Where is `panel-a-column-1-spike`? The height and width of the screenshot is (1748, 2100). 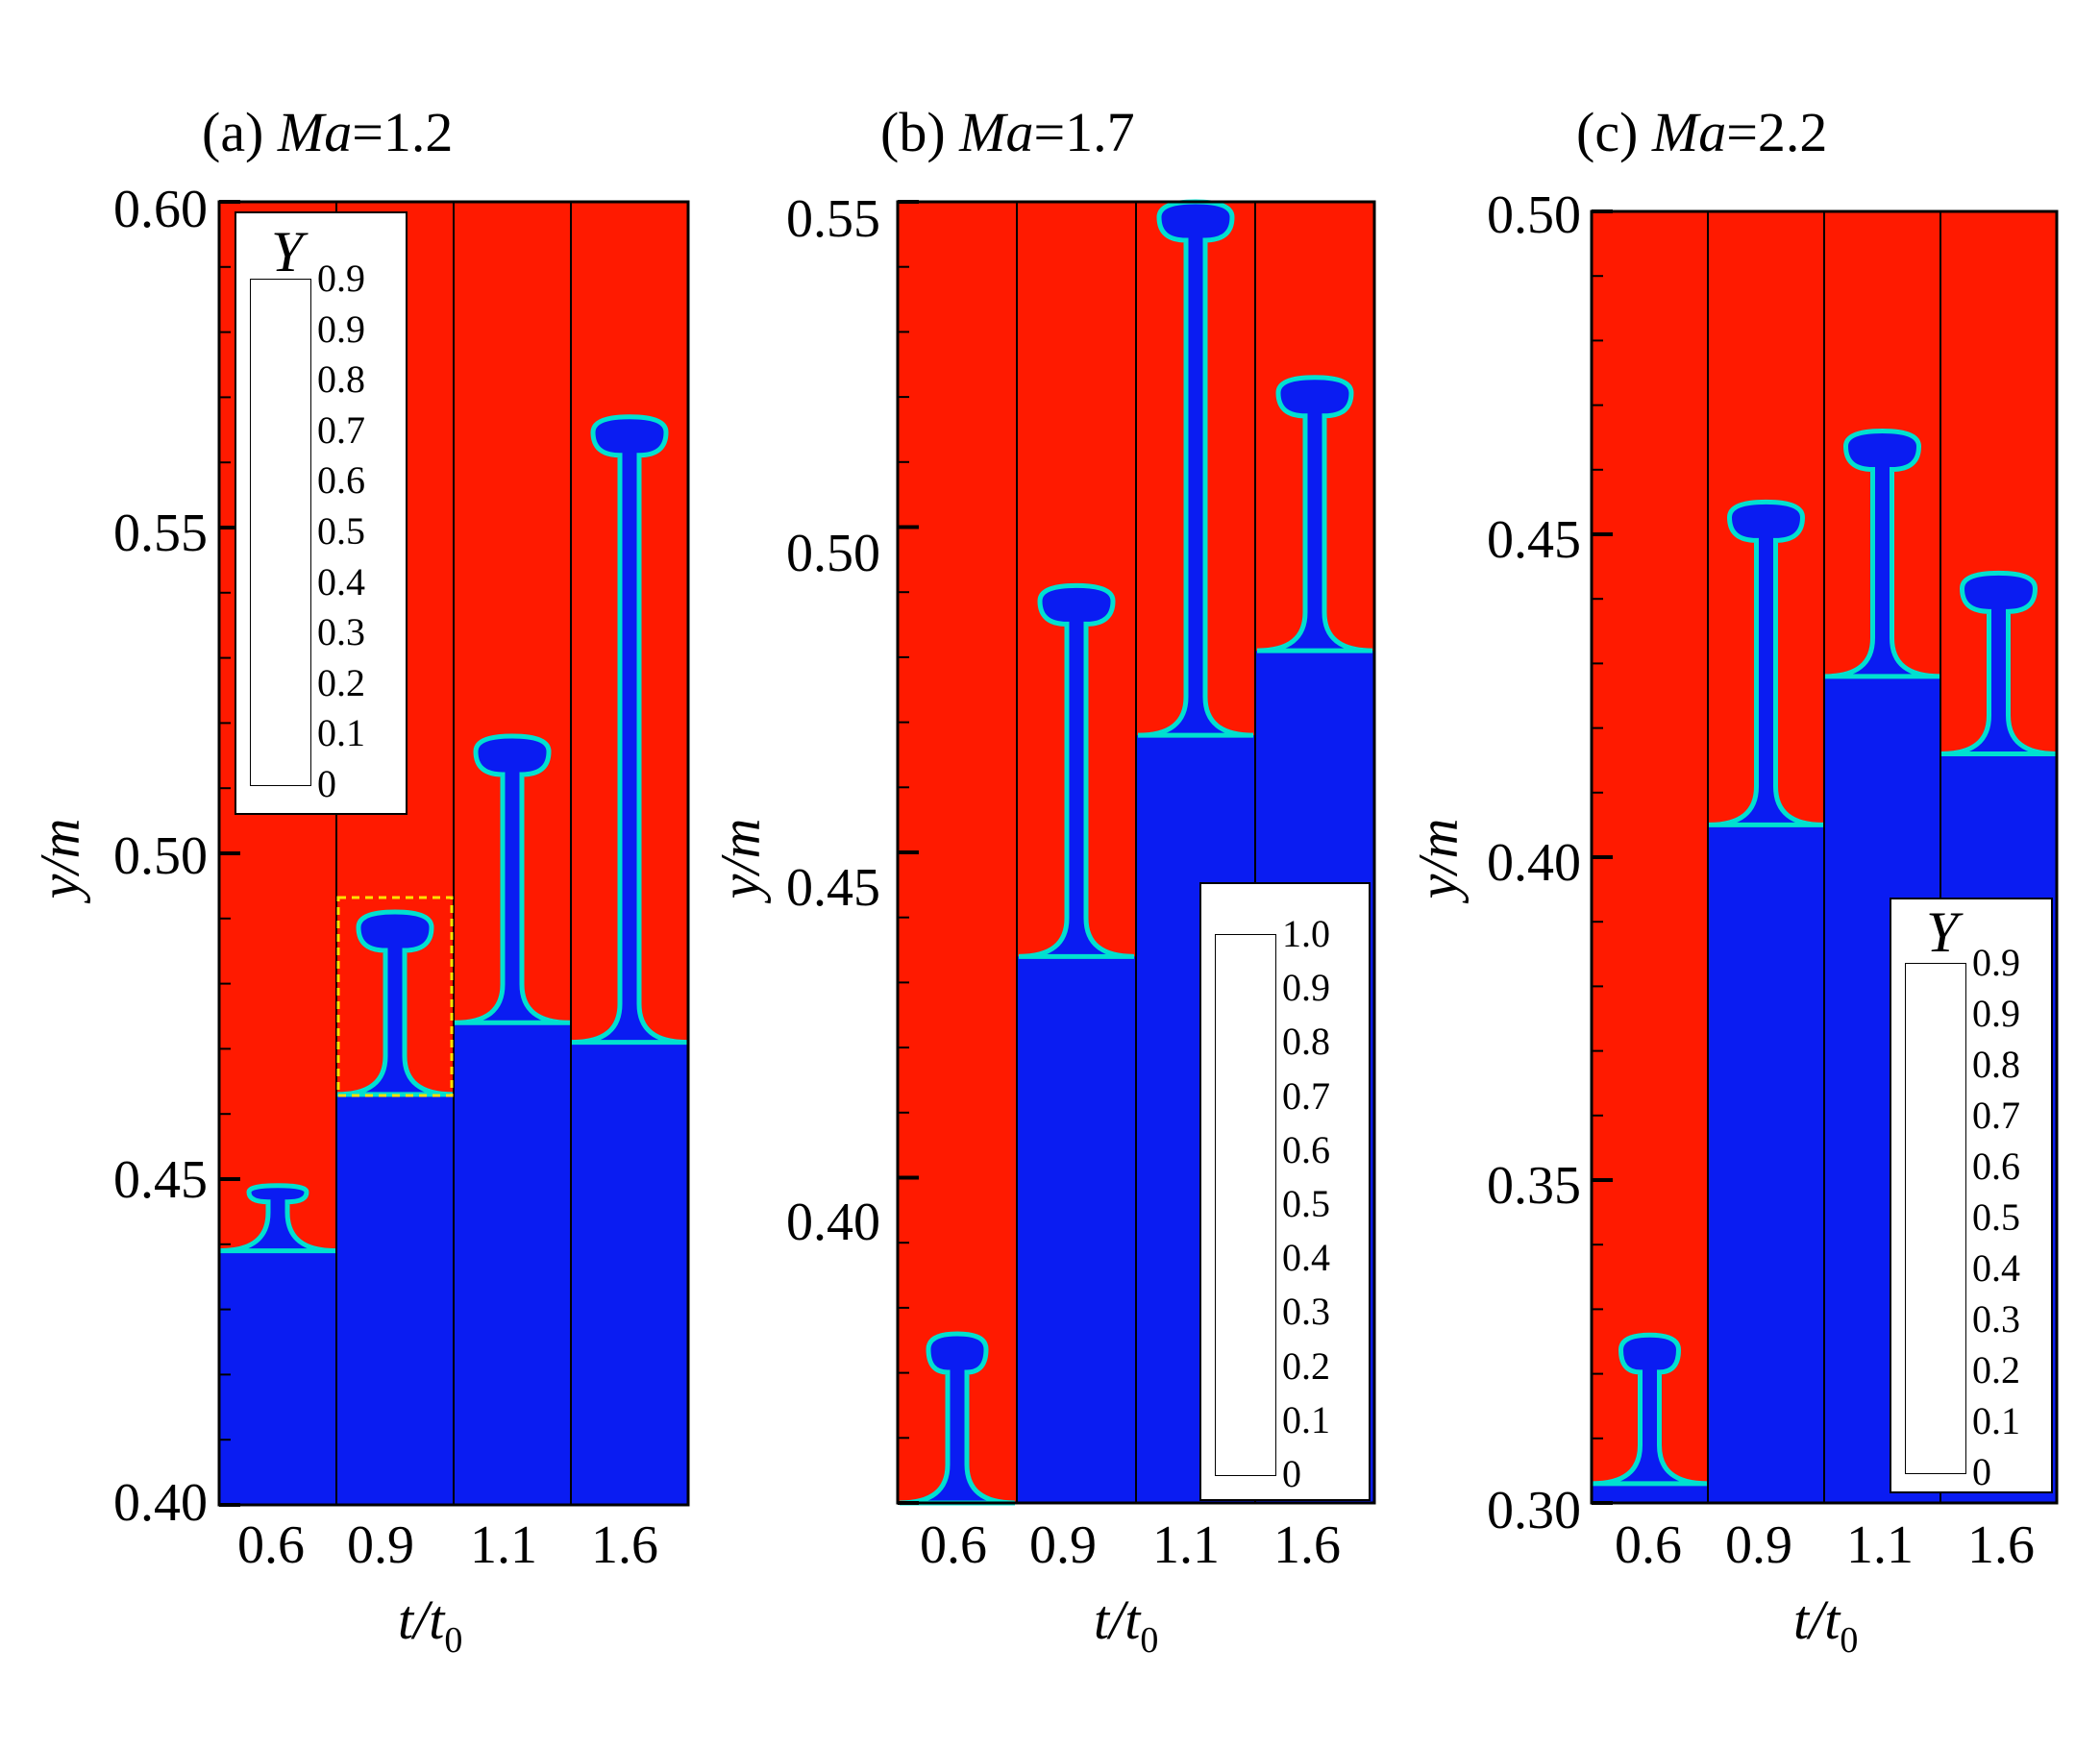
panel-a-column-1-spike is located at coordinates (395, 1003).